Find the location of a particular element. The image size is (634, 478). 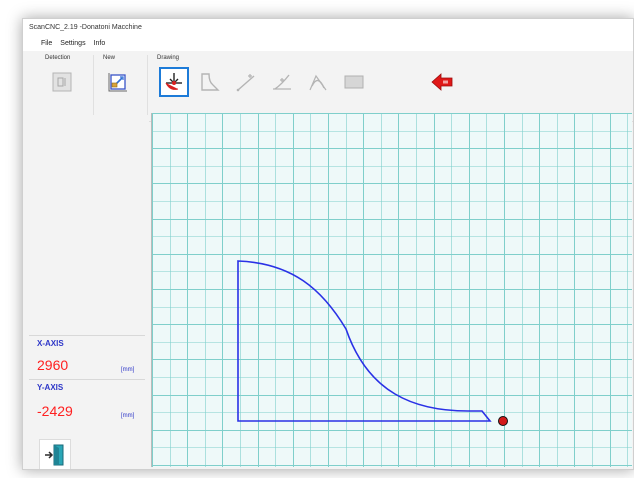

rectangle-button is located at coordinates (354, 82).